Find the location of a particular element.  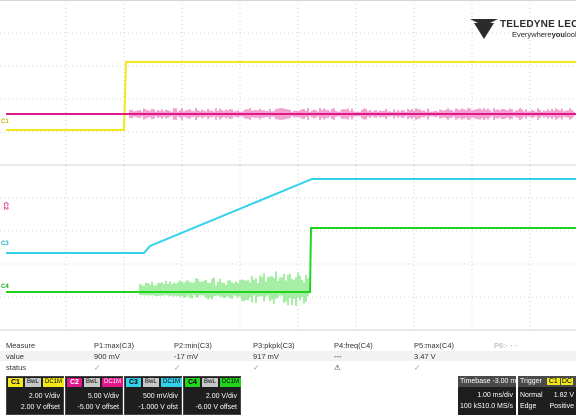

timebase-rate: 10.0 MS/s is located at coordinates (497, 406).